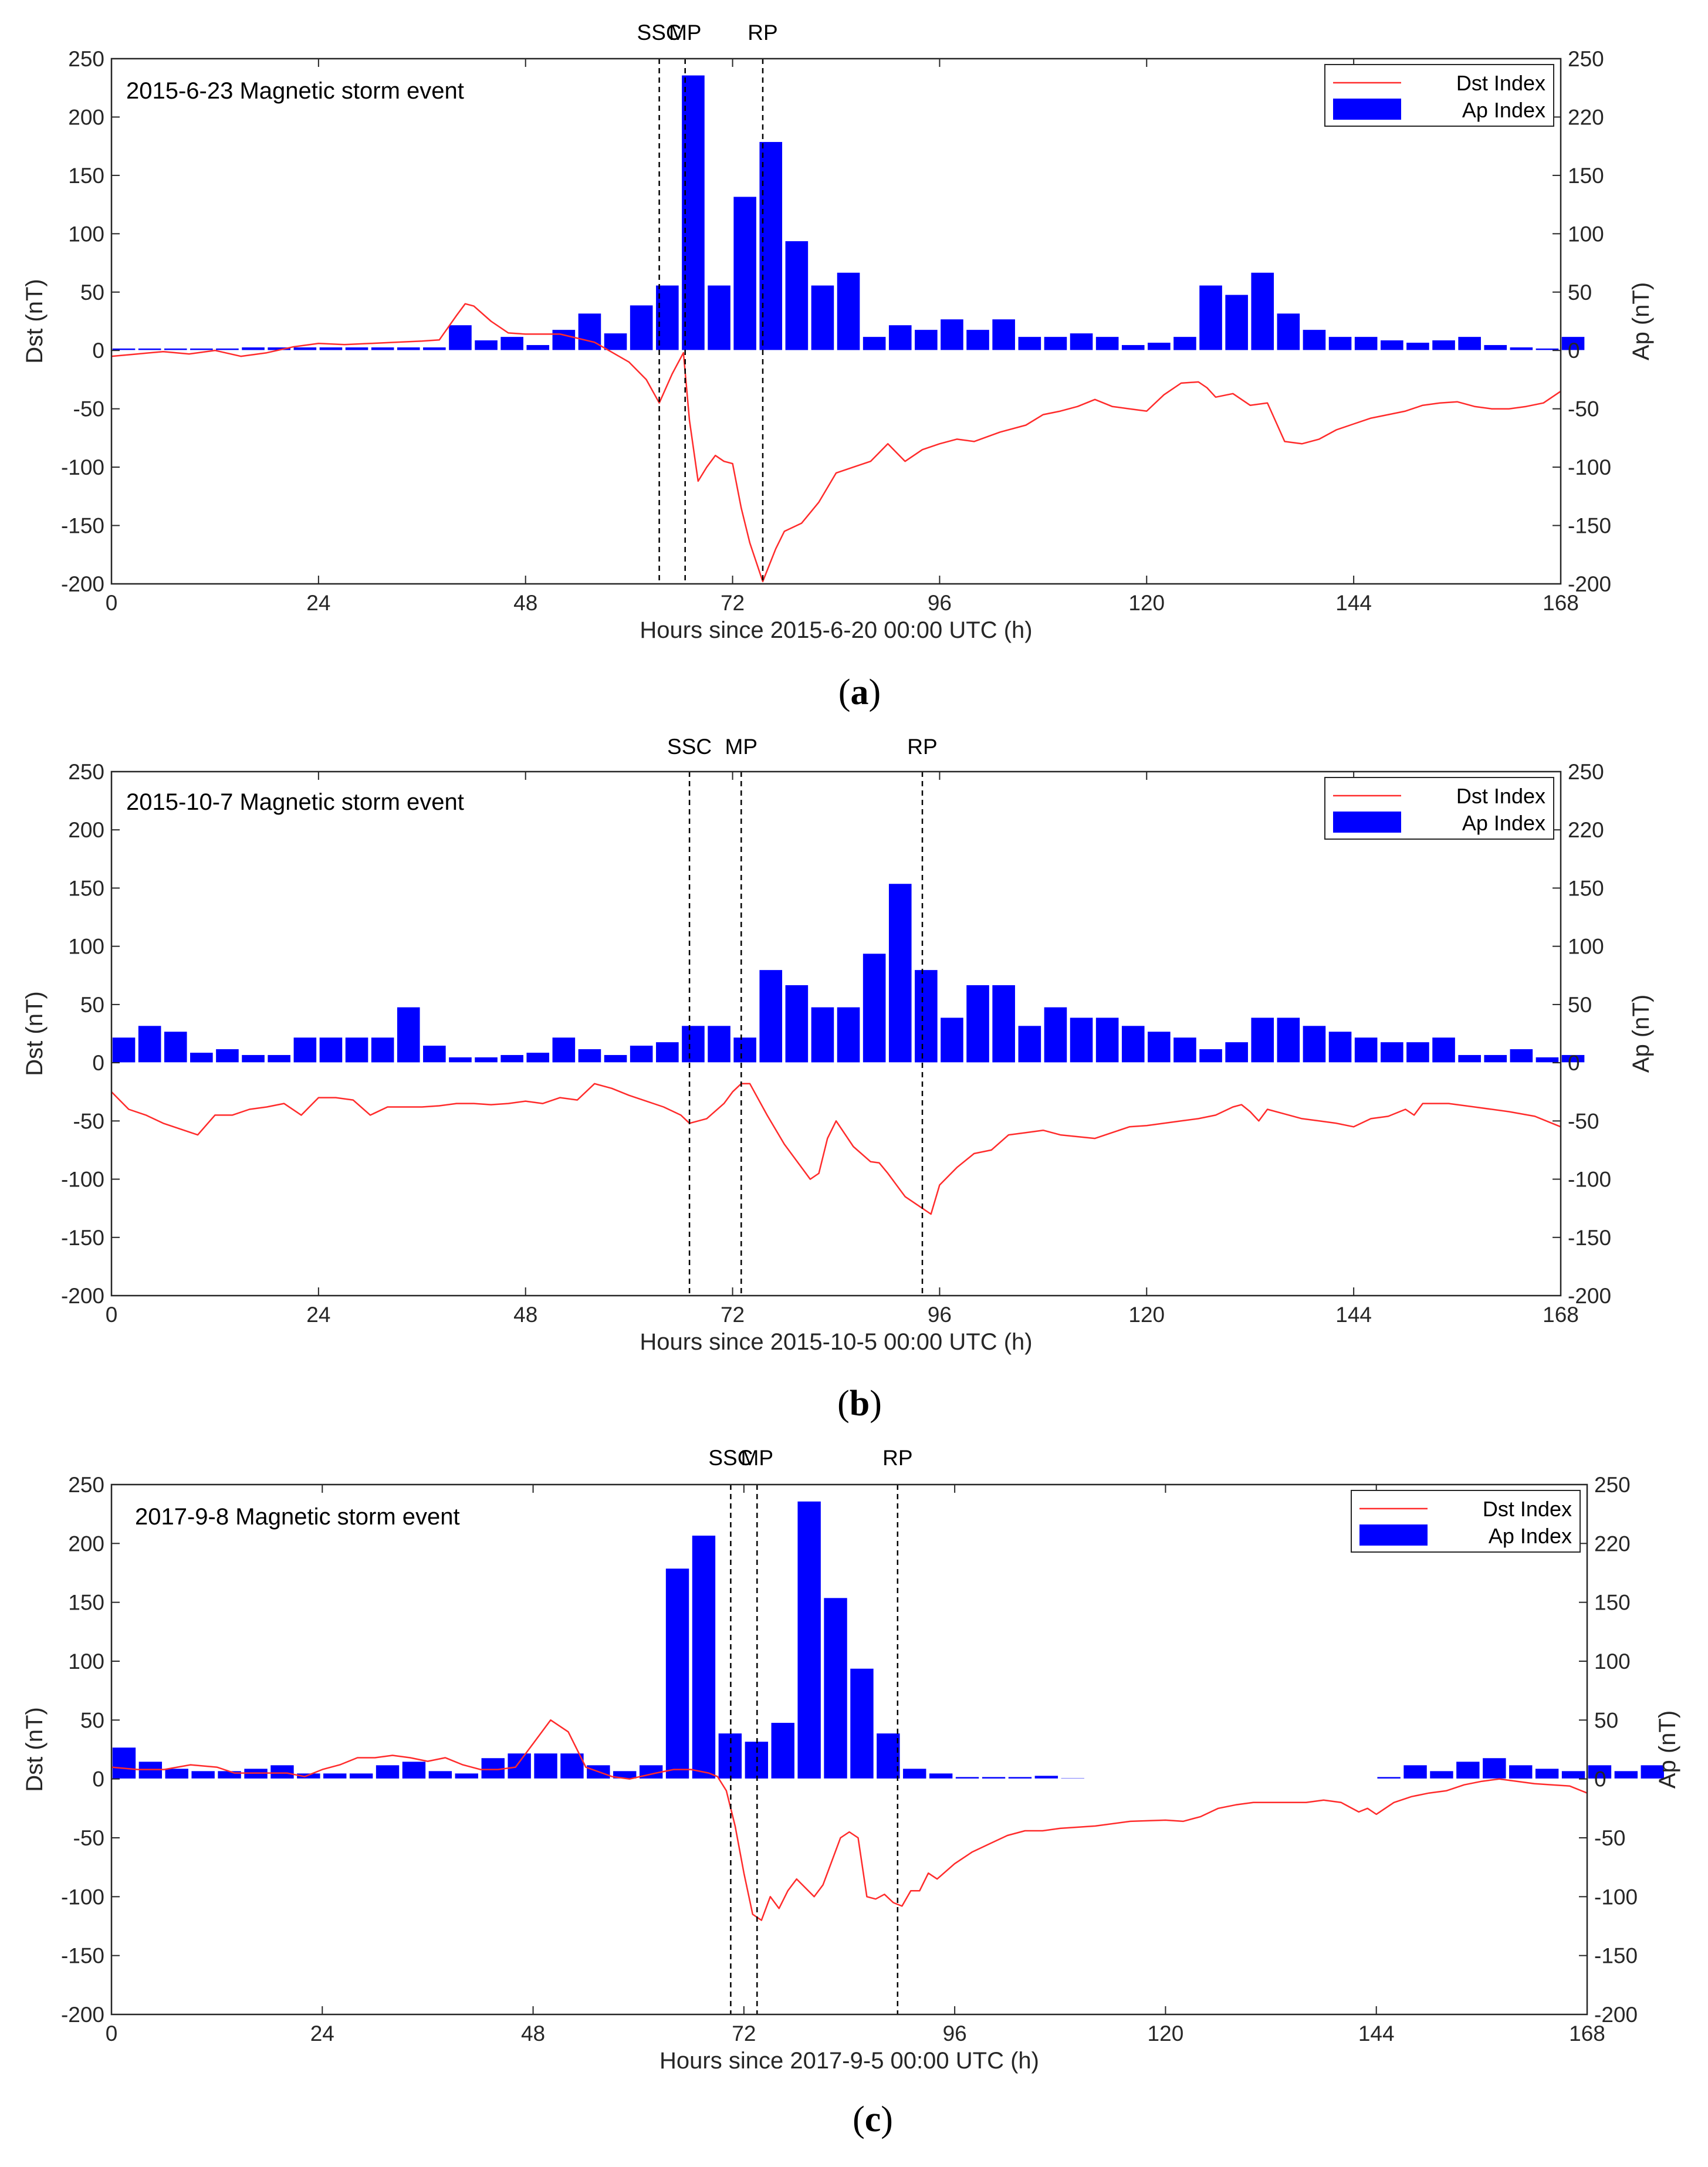 Image resolution: width=1708 pixels, height=2167 pixels. What do you see at coordinates (86, 59) in the screenshot?
I see `y-left-tick-label: 250` at bounding box center [86, 59].